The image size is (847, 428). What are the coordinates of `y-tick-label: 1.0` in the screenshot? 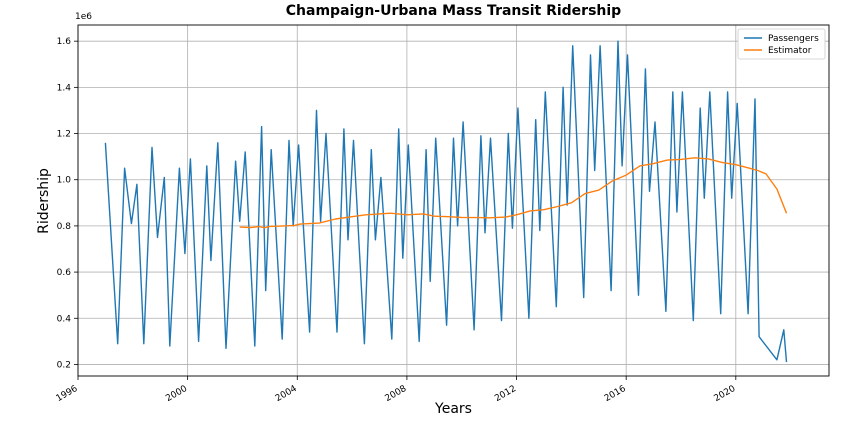 It's located at (64, 181).